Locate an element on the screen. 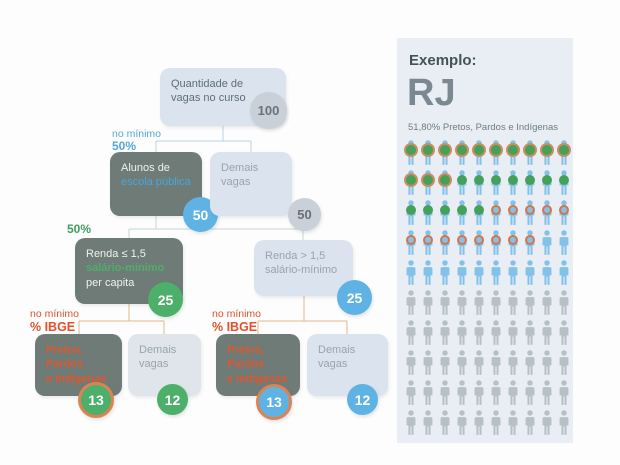 Image resolution: width=620 pixels, height=465 pixels. badge-demais-50: 50 is located at coordinates (304, 214).